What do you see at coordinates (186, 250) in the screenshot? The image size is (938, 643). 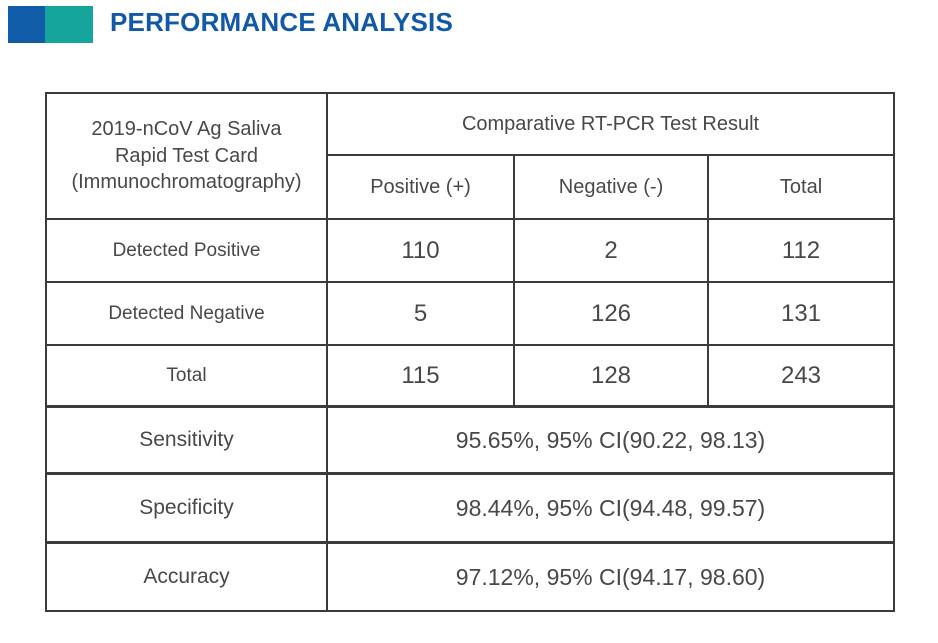 I see `row-label: Detected Positive` at bounding box center [186, 250].